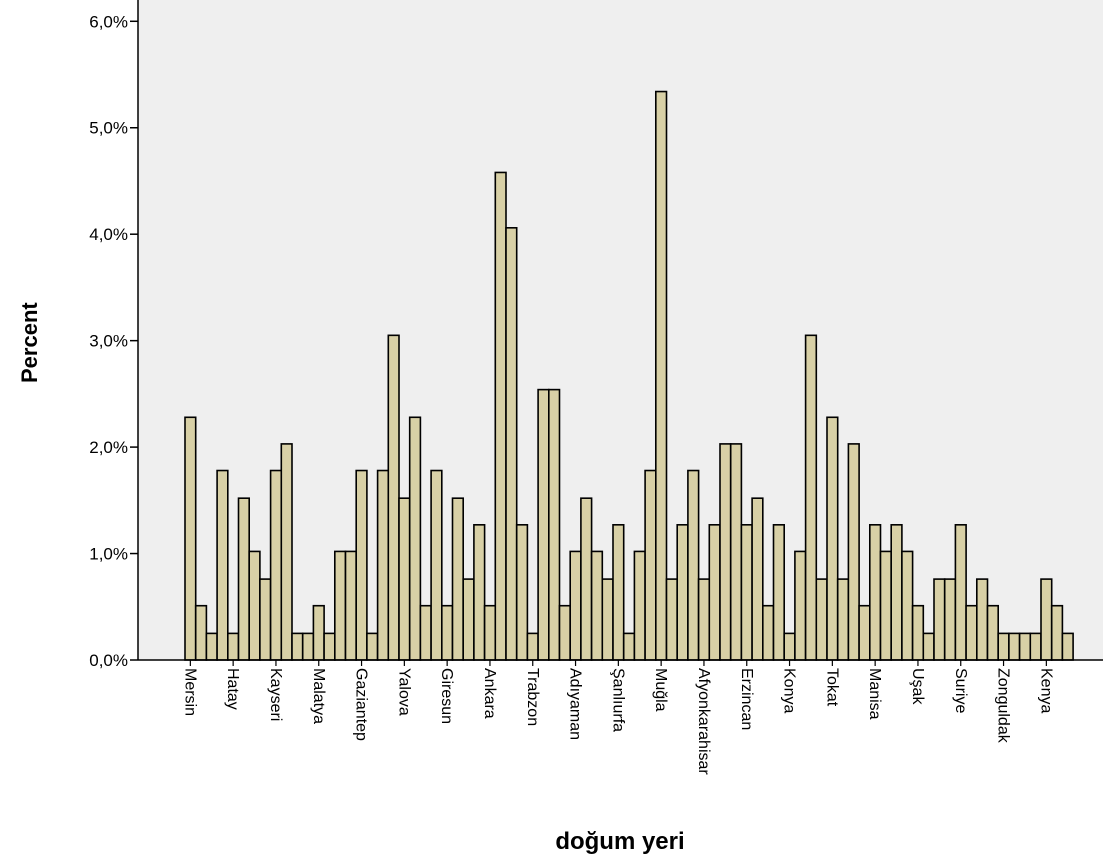 Image resolution: width=1103 pixels, height=859 pixels. Describe the element at coordinates (403, 692) in the screenshot. I see `x-tick-label: Yalova` at that location.